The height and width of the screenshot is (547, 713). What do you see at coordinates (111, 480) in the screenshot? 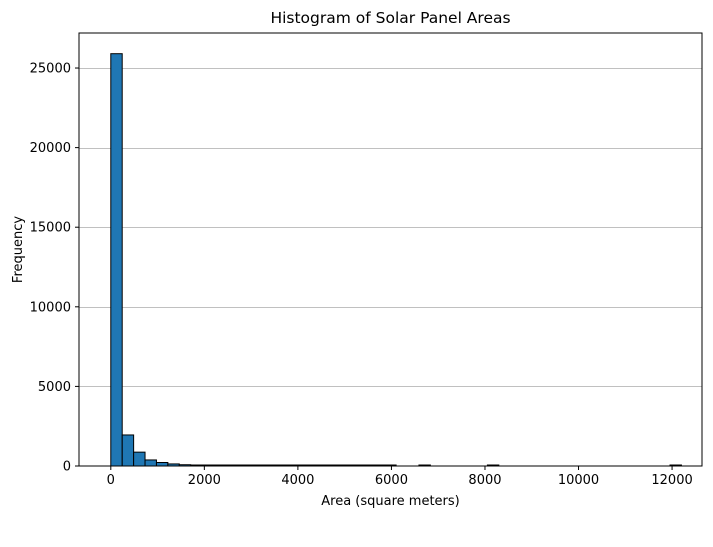
I see `x-tick-label: 0` at bounding box center [111, 480].